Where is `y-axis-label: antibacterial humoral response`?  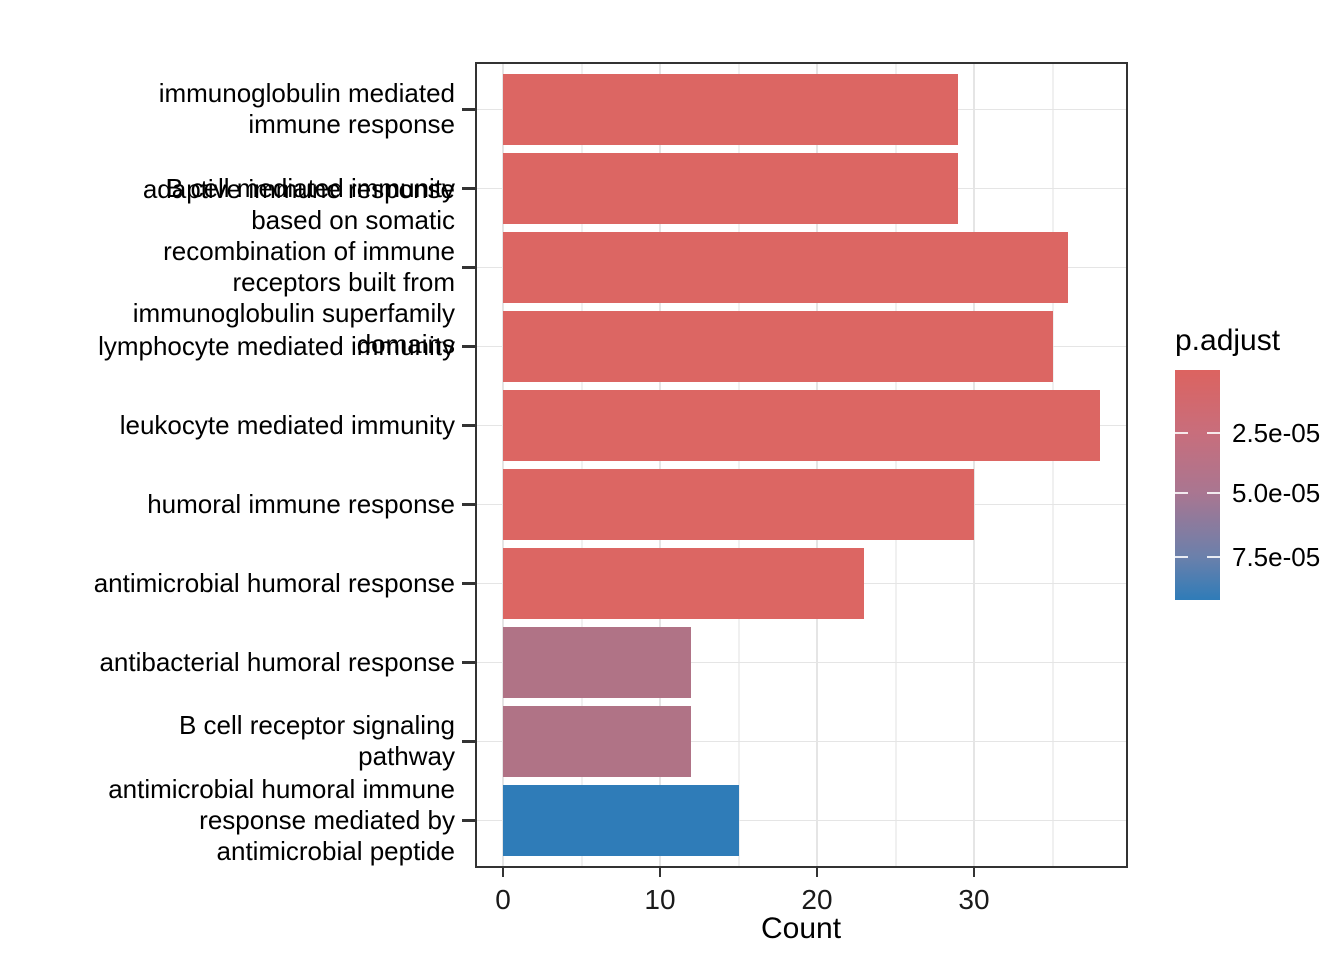 y-axis-label: antibacterial humoral response is located at coordinates (277, 661).